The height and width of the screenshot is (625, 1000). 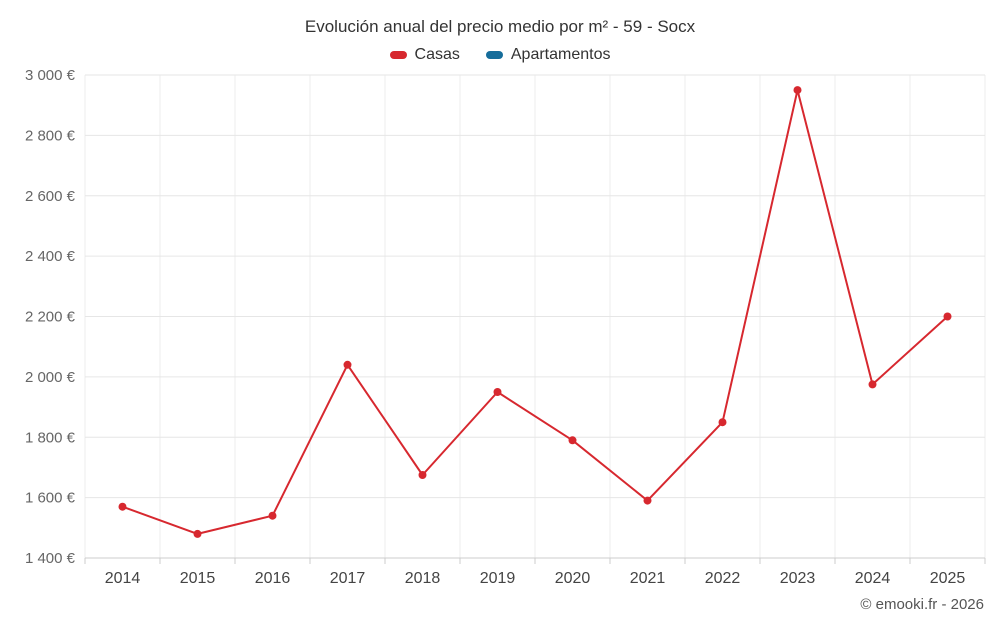 What do you see at coordinates (798, 578) in the screenshot?
I see `x-axis-tick-label: 2023` at bounding box center [798, 578].